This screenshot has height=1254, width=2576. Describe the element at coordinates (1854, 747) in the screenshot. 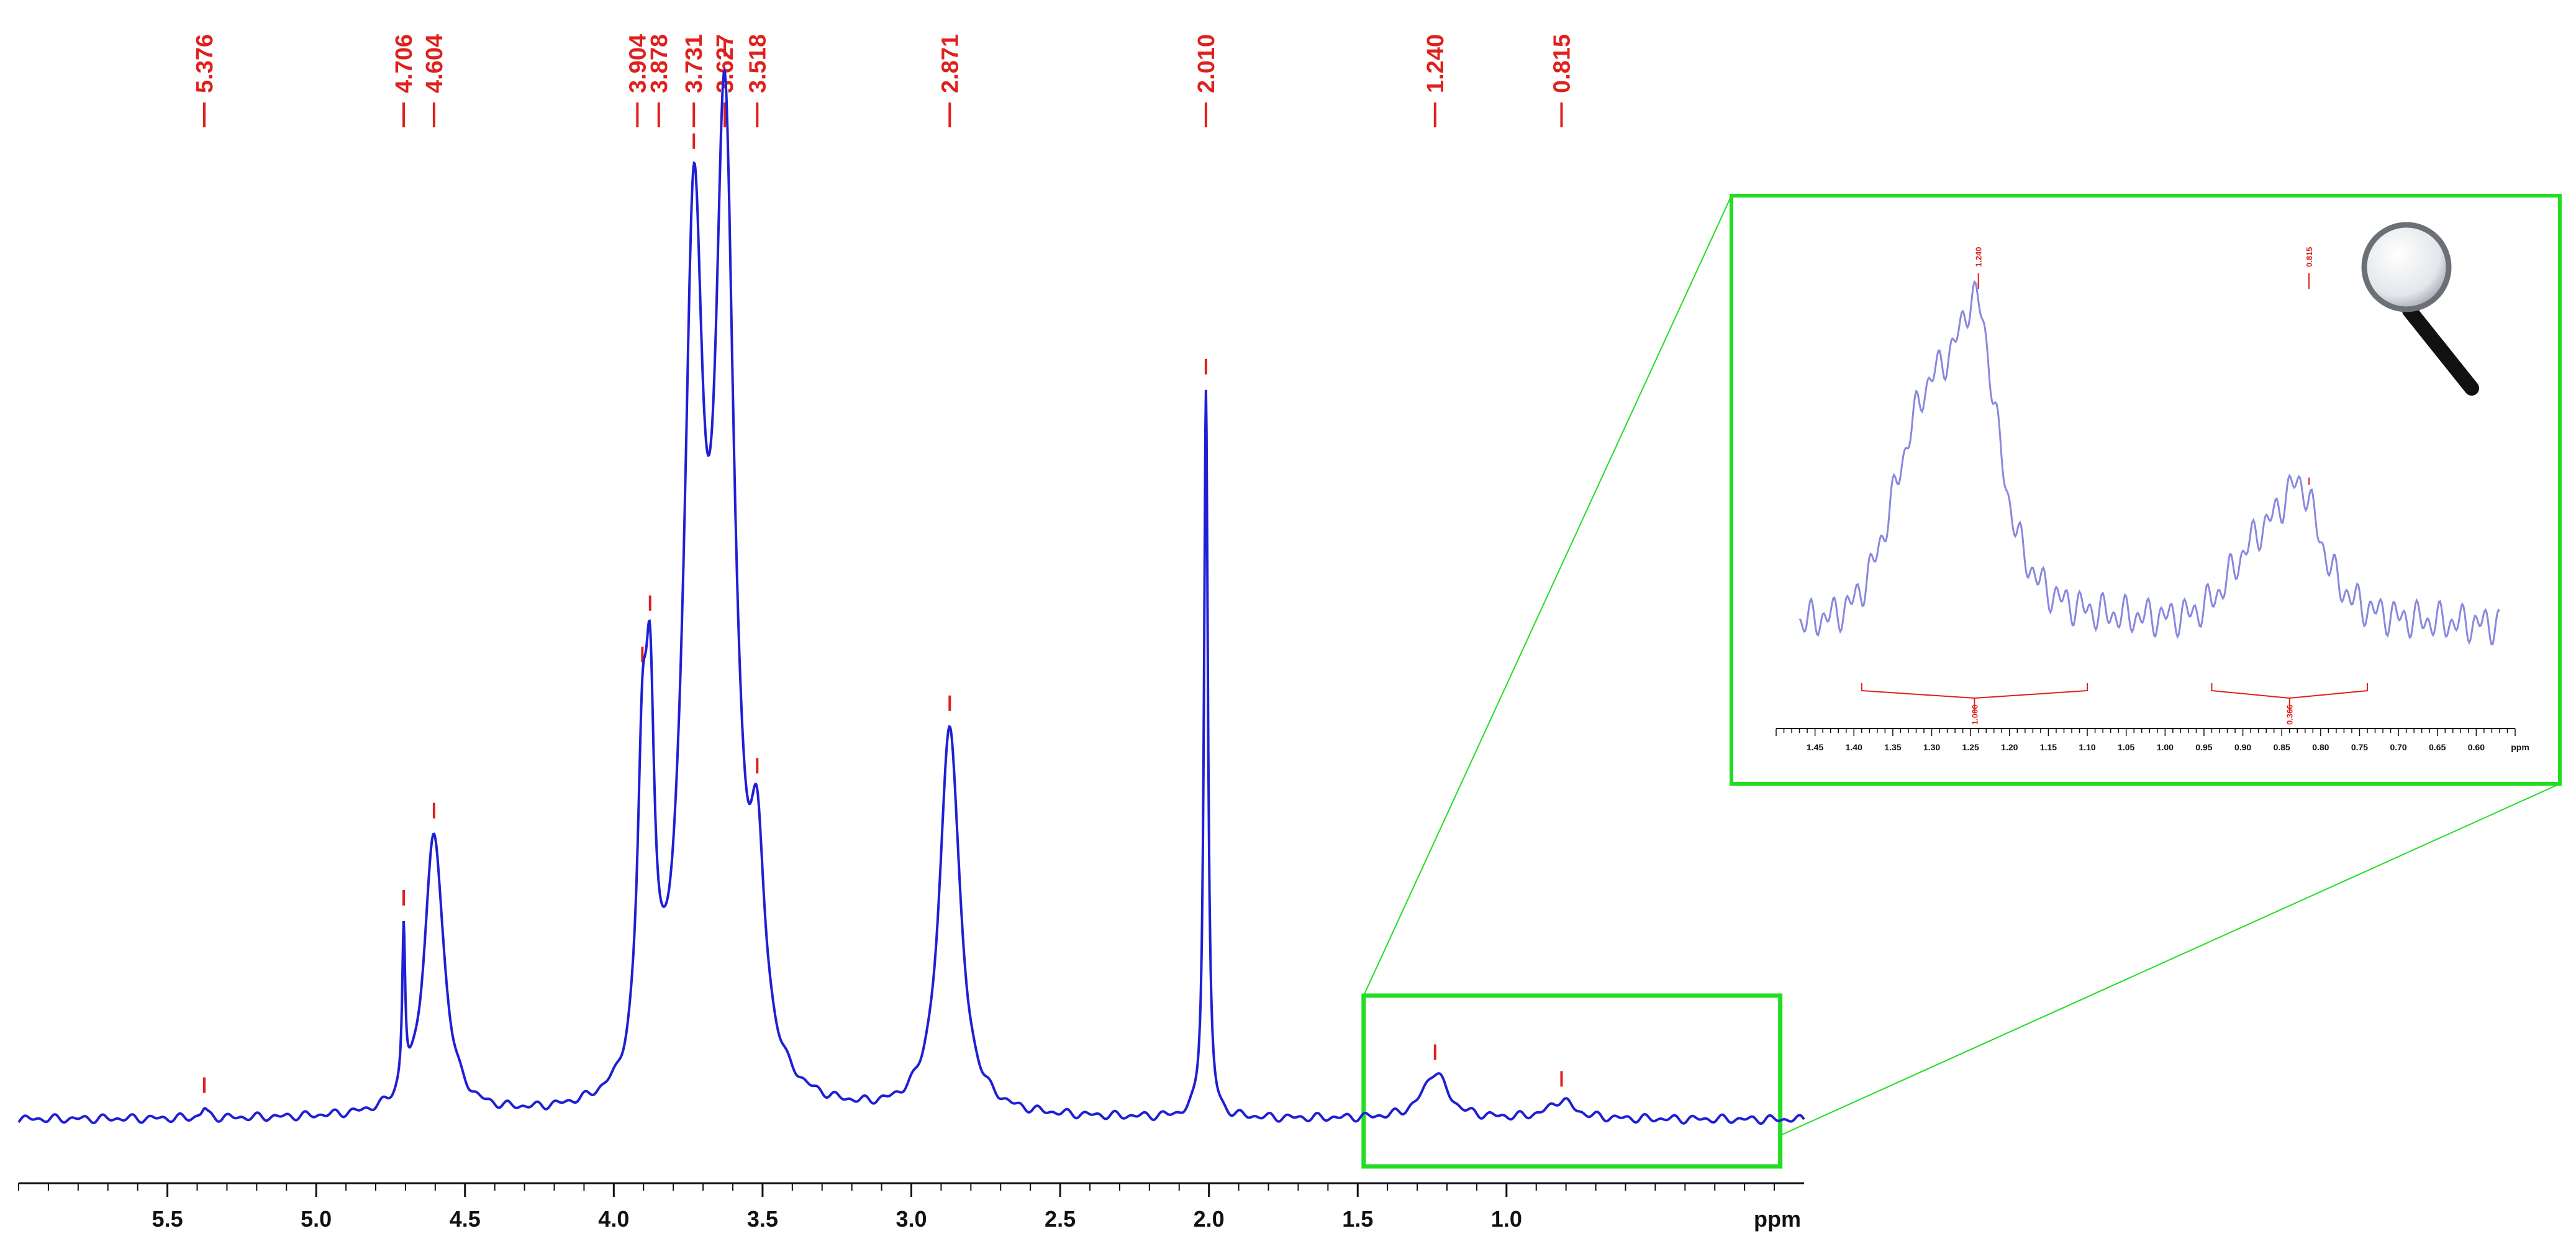

I see `inset-x-tick-label: 1.40` at that location.